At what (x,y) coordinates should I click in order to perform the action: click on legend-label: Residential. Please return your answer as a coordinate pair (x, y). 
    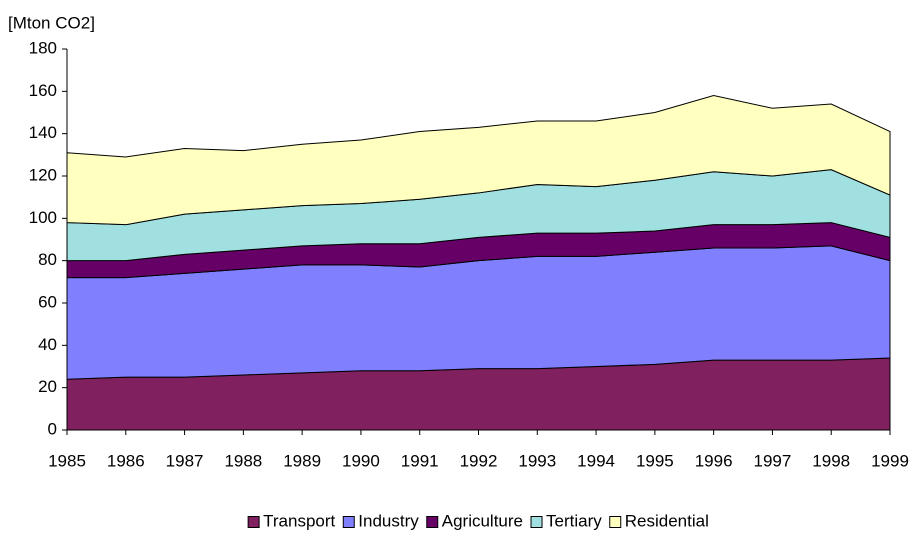
    Looking at the image, I should click on (667, 520).